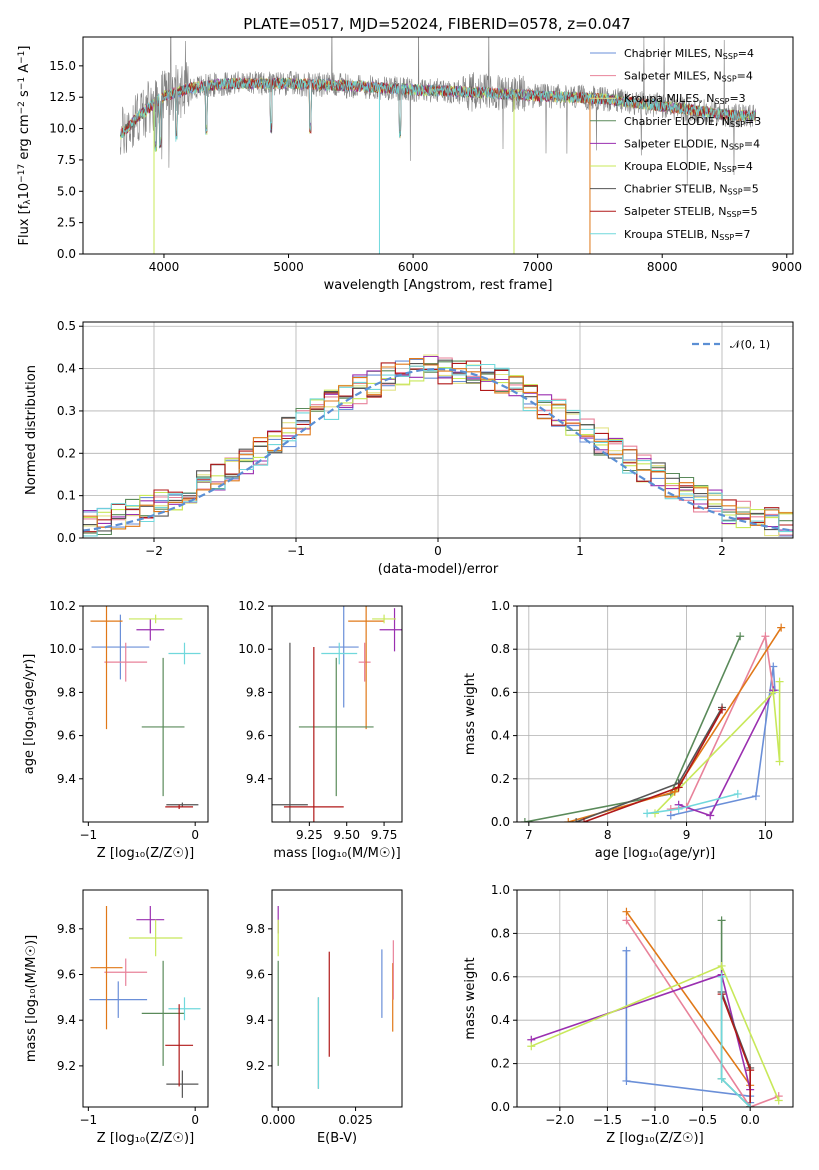  Describe the element at coordinates (437, 449) in the screenshot. I see `normal-curve-line` at that location.